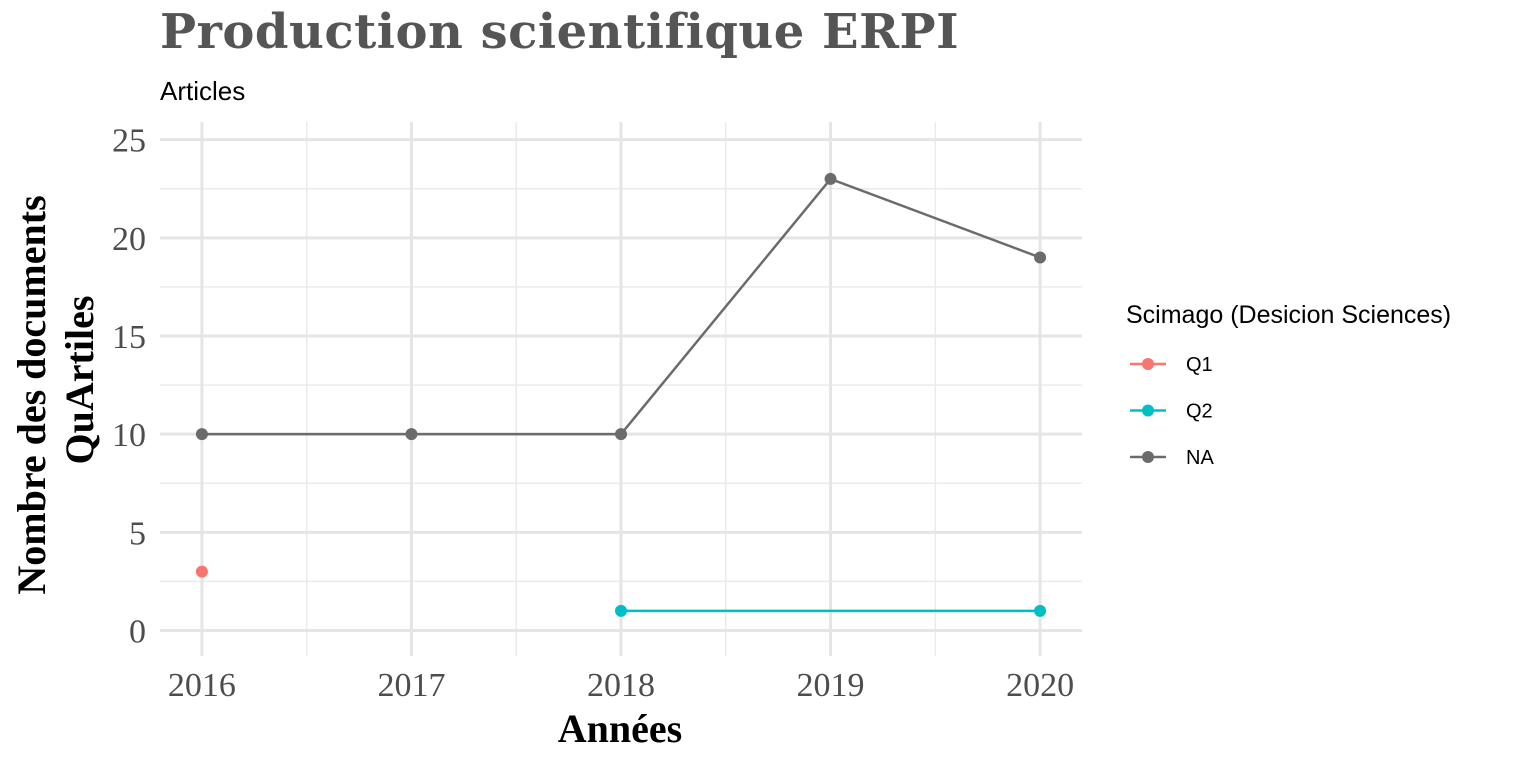 This screenshot has width=1536, height=768. What do you see at coordinates (137, 631) in the screenshot?
I see `y-tick-label: 0` at bounding box center [137, 631].